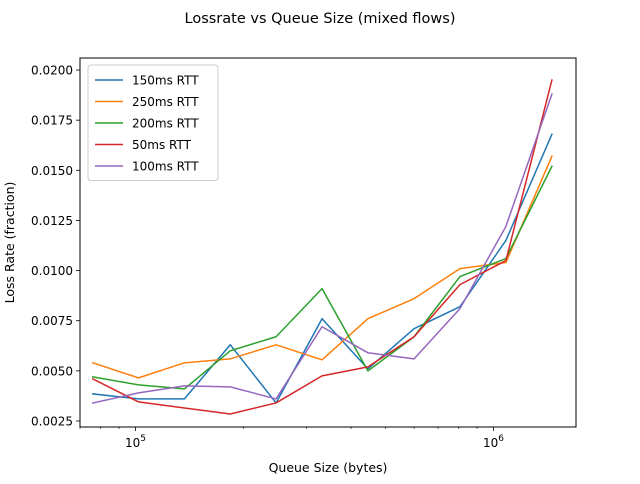 The height and width of the screenshot is (484, 640). Describe the element at coordinates (9, 243) in the screenshot. I see `y-axis-label: Loss Rate (fraction)` at that location.